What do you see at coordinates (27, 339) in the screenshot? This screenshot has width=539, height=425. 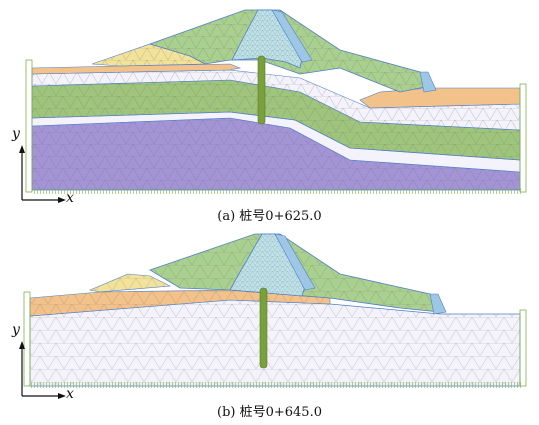 I see `left-boundary-b` at bounding box center [27, 339].